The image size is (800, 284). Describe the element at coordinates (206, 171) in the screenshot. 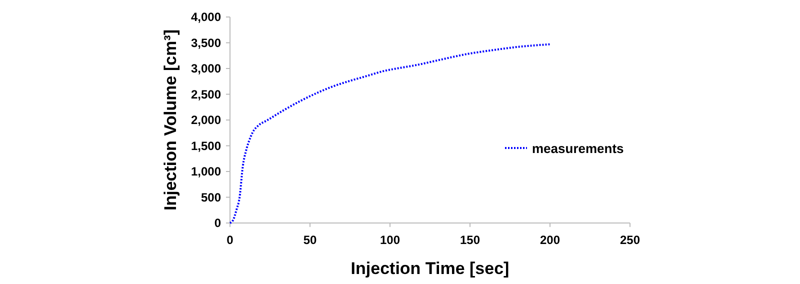

I see `y-tick-label: 1,000` at that location.